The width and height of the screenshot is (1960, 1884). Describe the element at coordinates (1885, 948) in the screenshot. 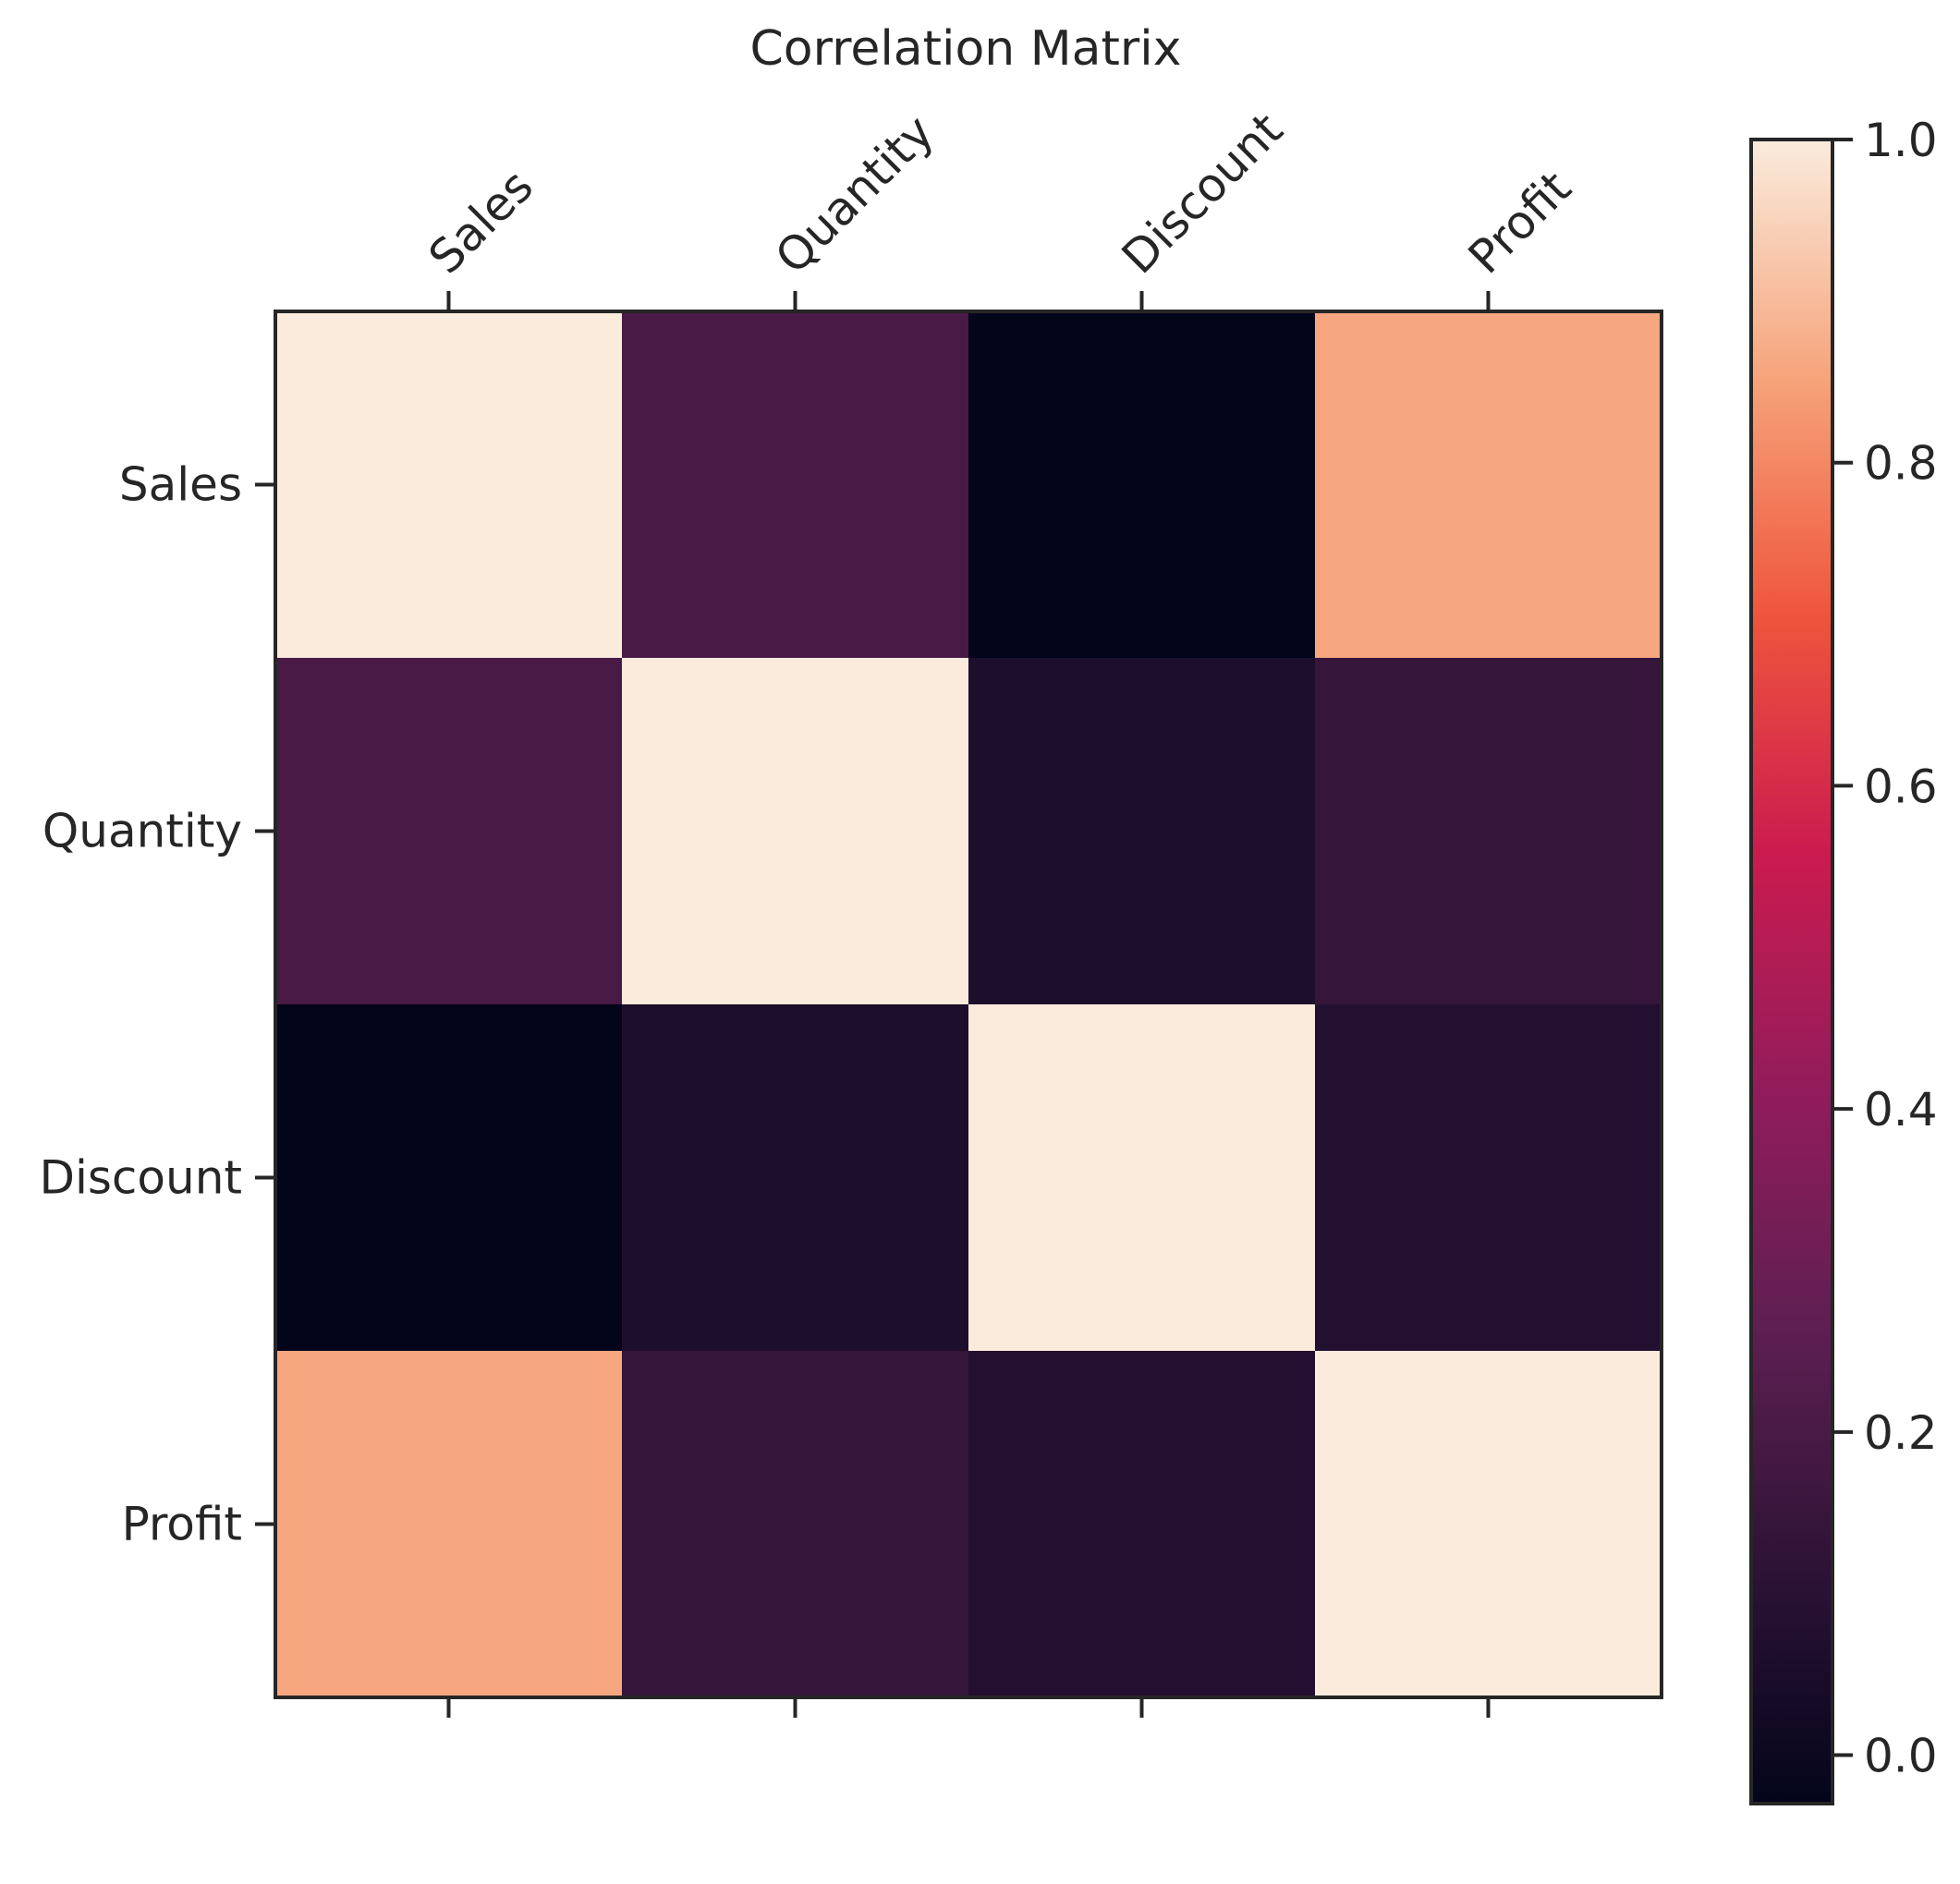

I see `colorbar-ticks: 0.0 0.2 0.4 0.6 0.8 1.0` at that location.